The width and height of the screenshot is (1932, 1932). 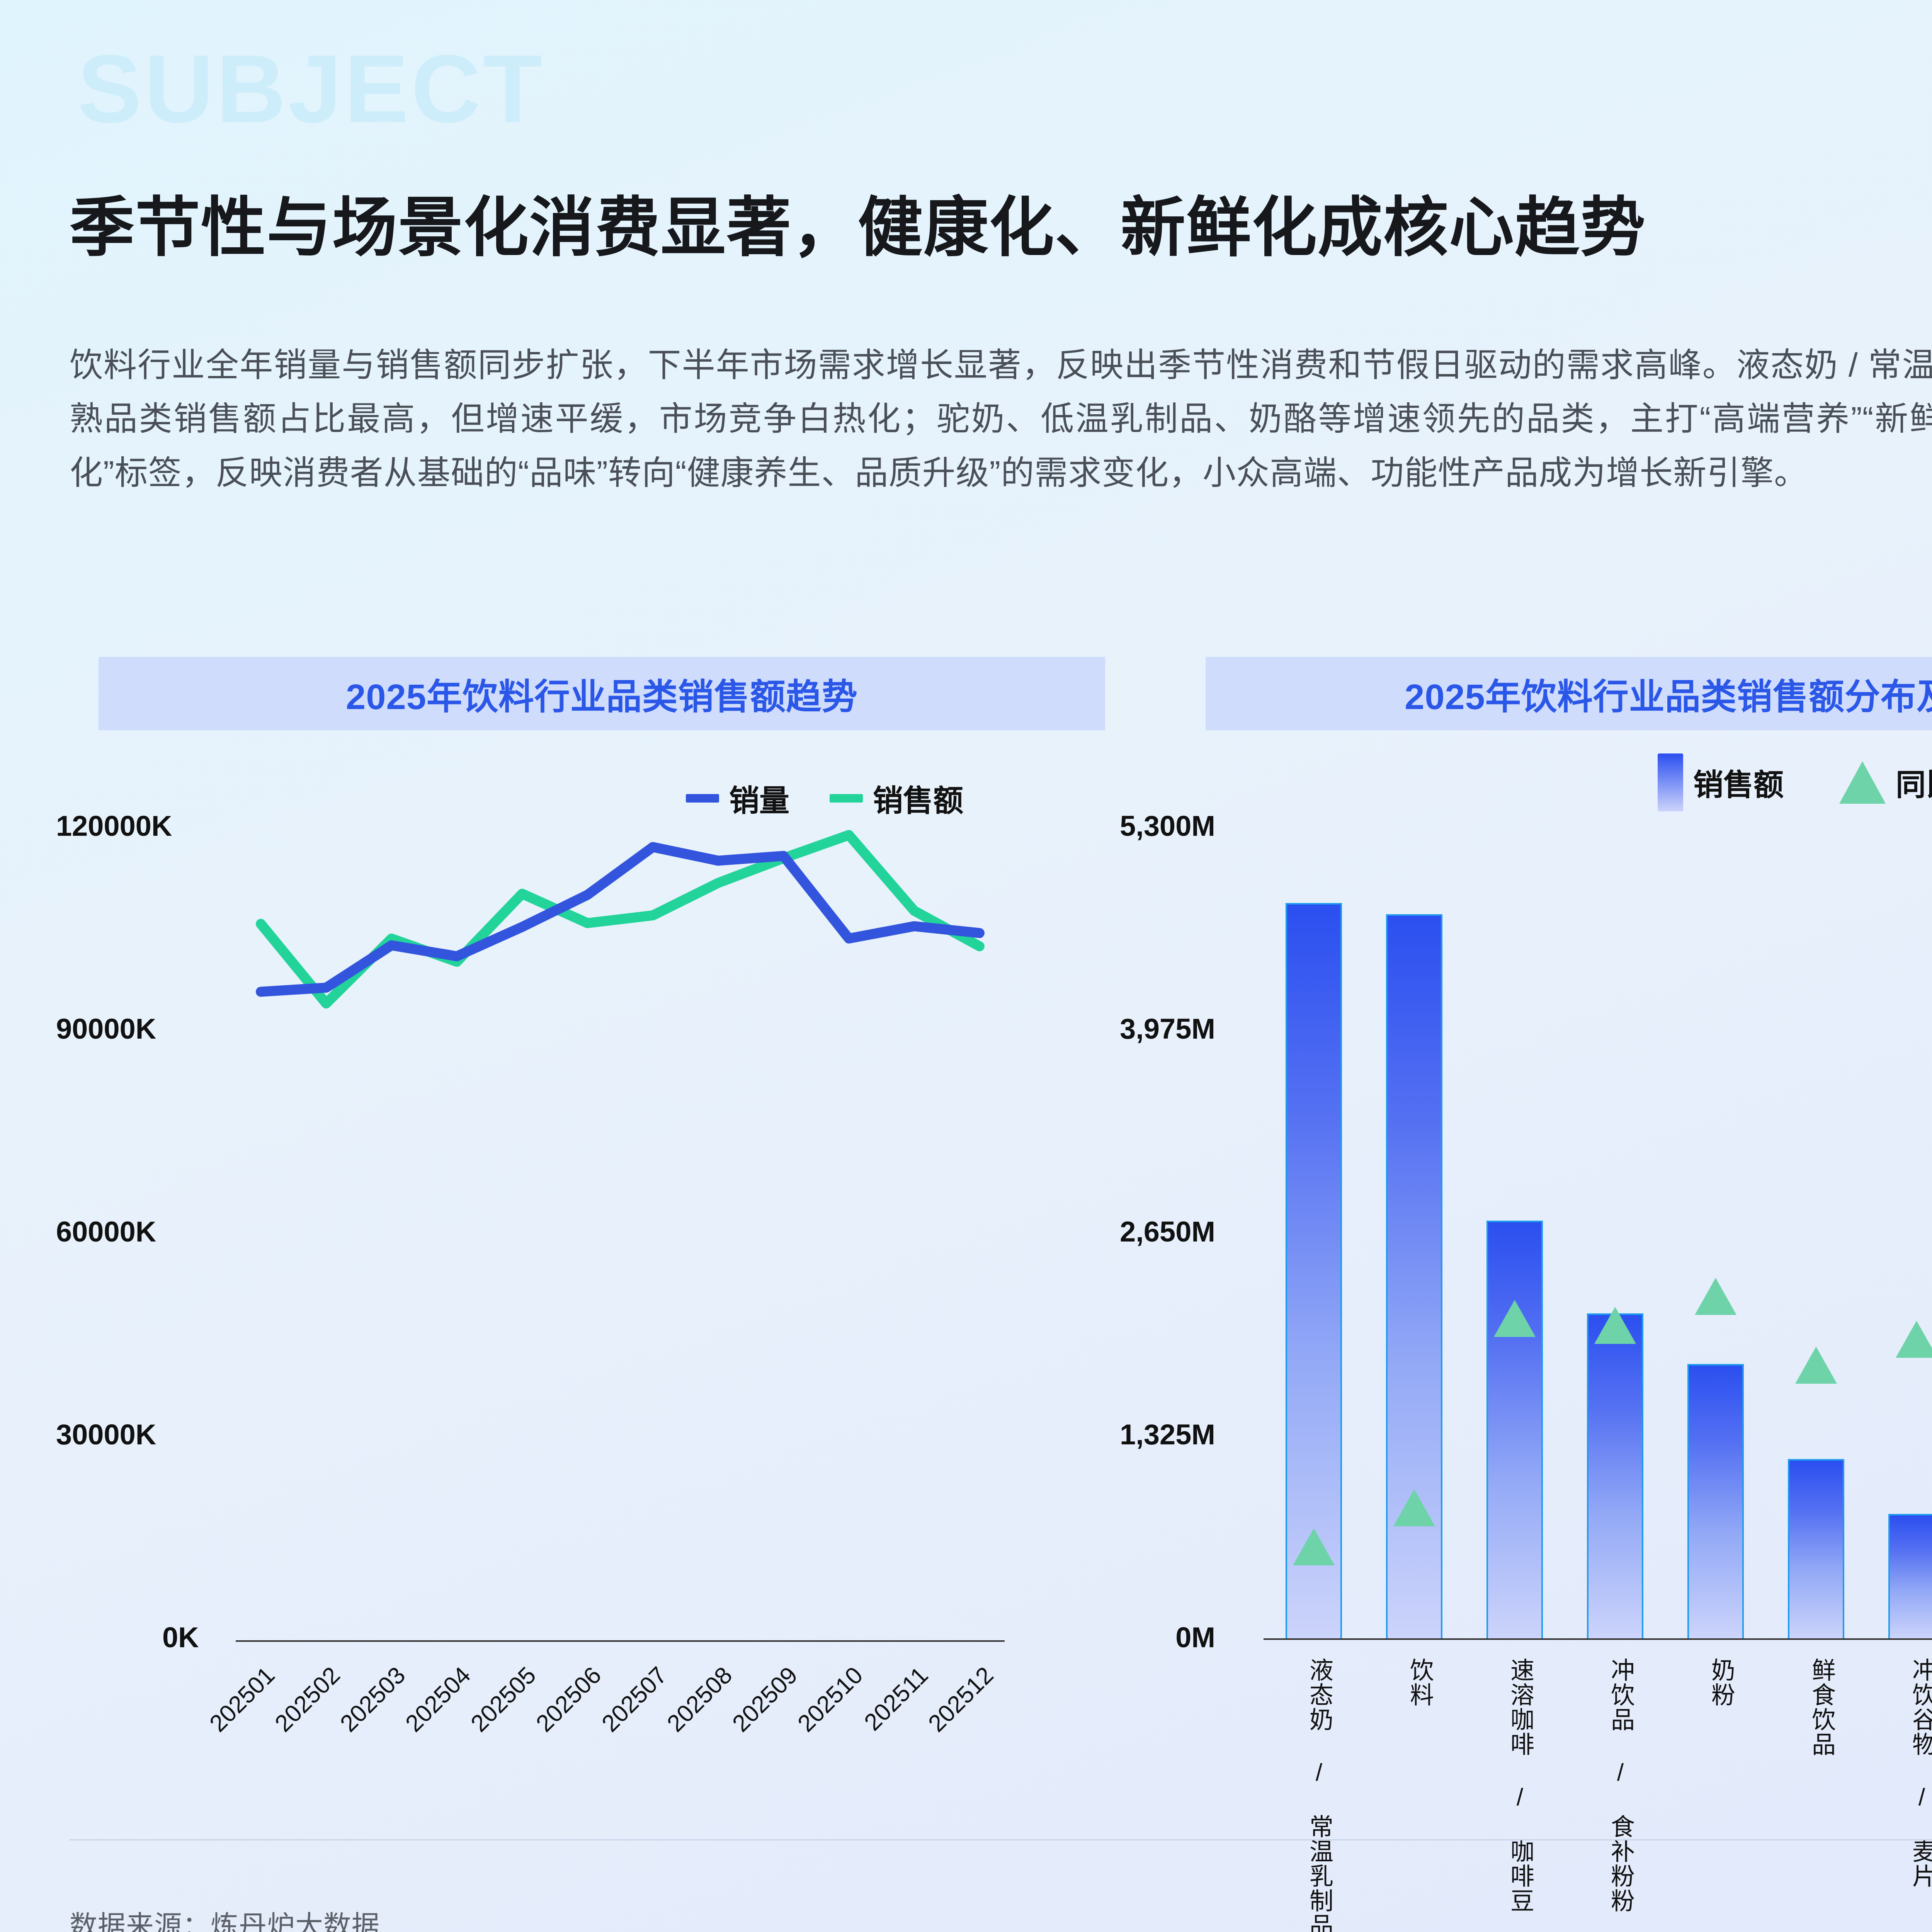 I want to click on right-axis-tick-2: 2,650M, so click(x=1168, y=1232).